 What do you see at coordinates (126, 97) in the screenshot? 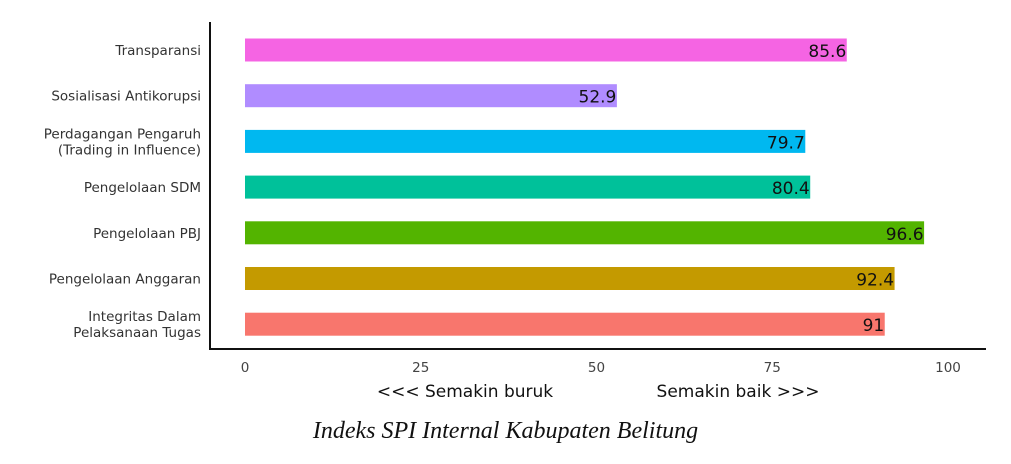
I see `category-label-1-line-0: Sosialisasi Antikorupsi` at bounding box center [126, 97].